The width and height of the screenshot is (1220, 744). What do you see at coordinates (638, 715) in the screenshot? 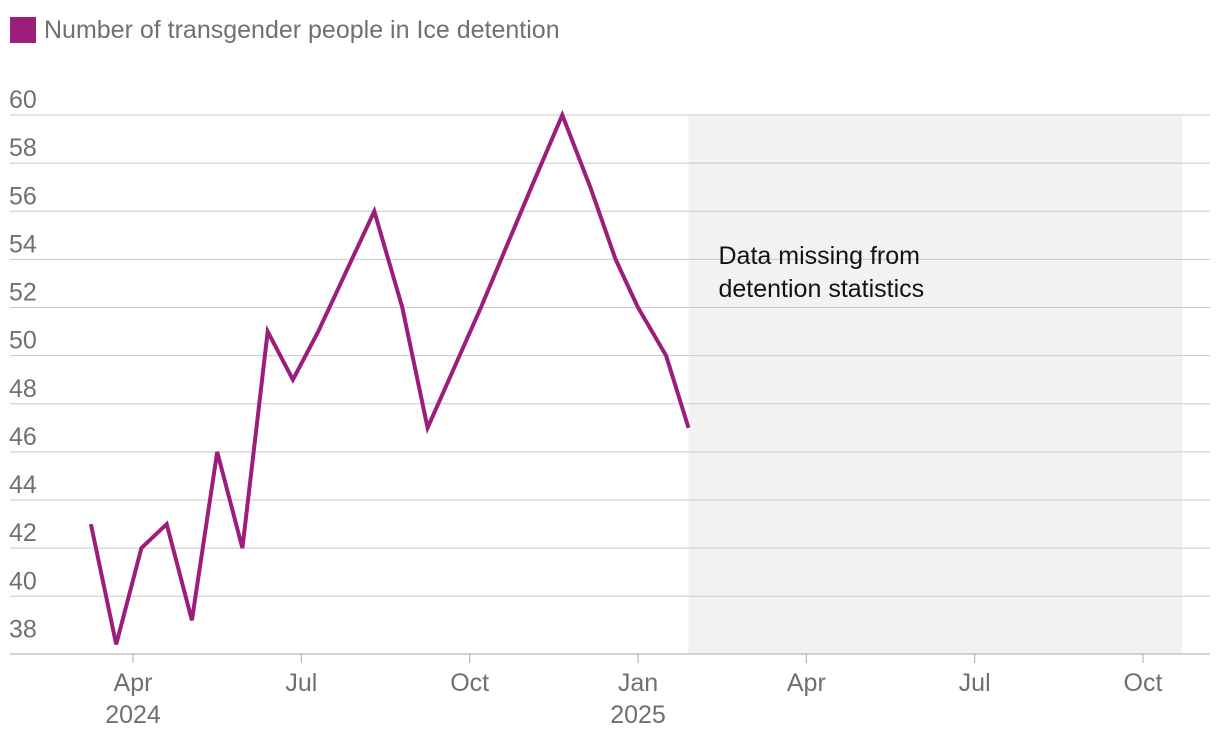
I see `x-tick-year-label: 2025` at bounding box center [638, 715].